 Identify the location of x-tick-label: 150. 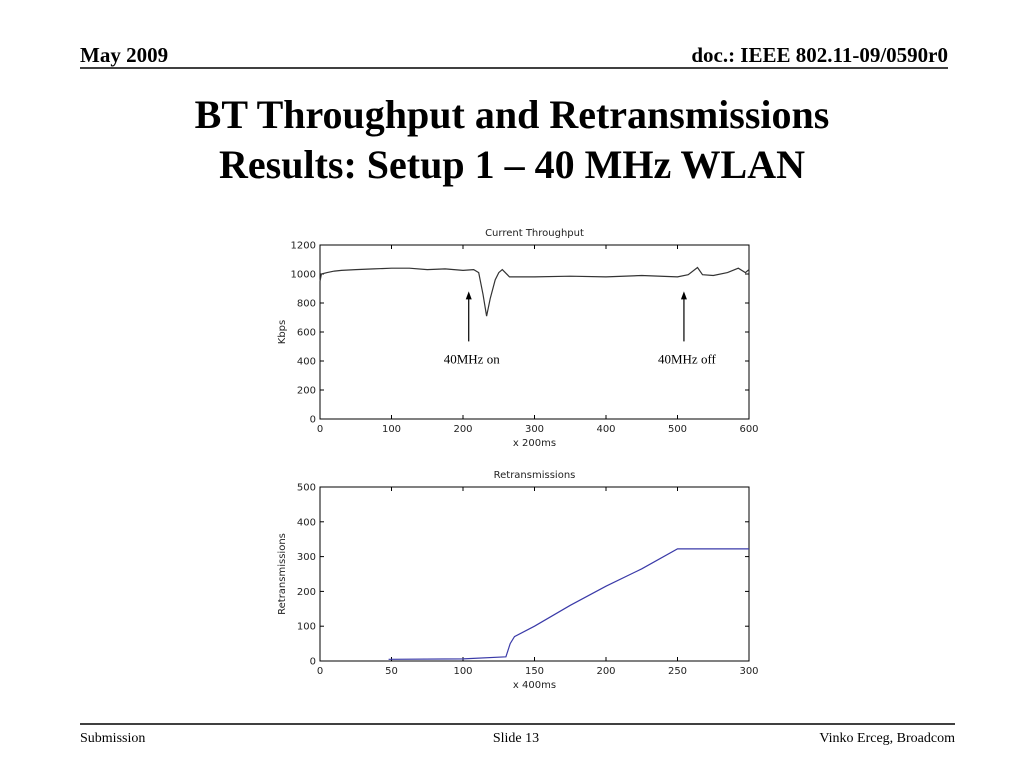
(534, 671).